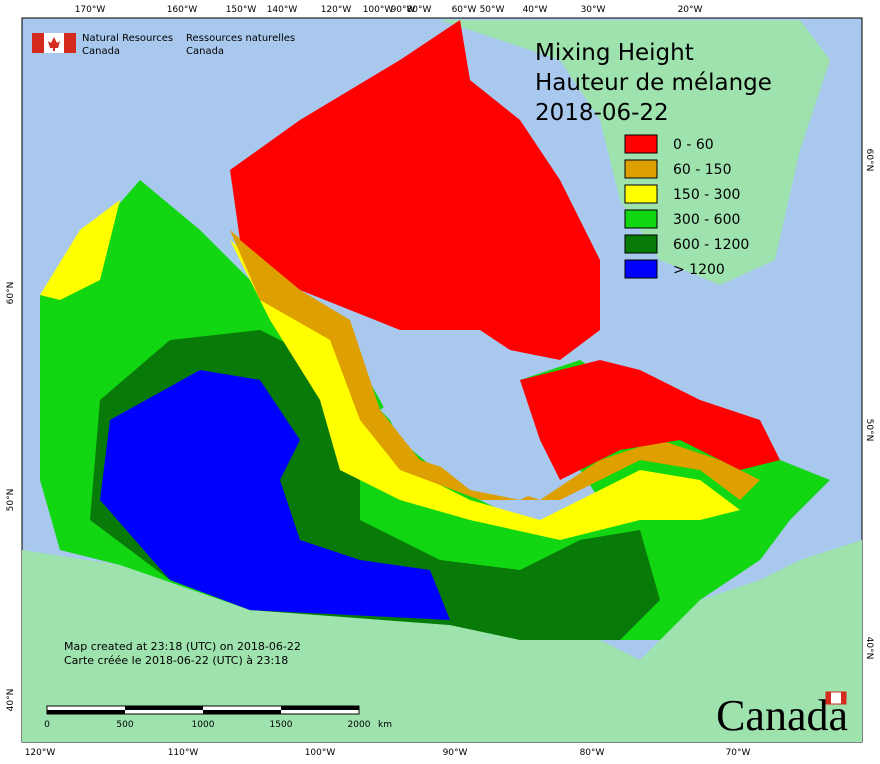  I want to click on credit: Map created at 23:18 (UTC) on 2018-06-22, so click(182, 646).